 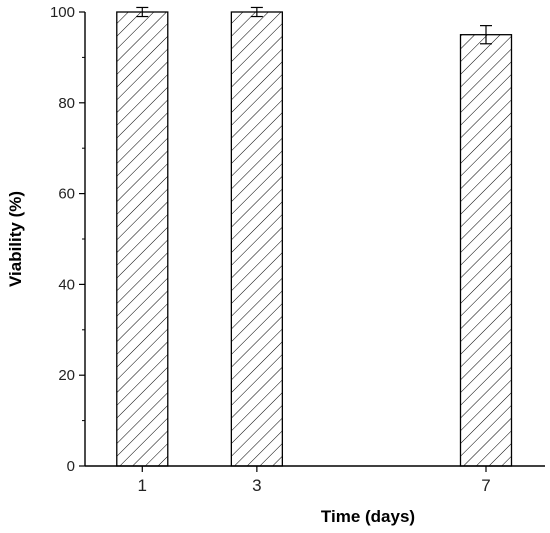 I want to click on y-tick-label: 80, so click(x=66, y=103).